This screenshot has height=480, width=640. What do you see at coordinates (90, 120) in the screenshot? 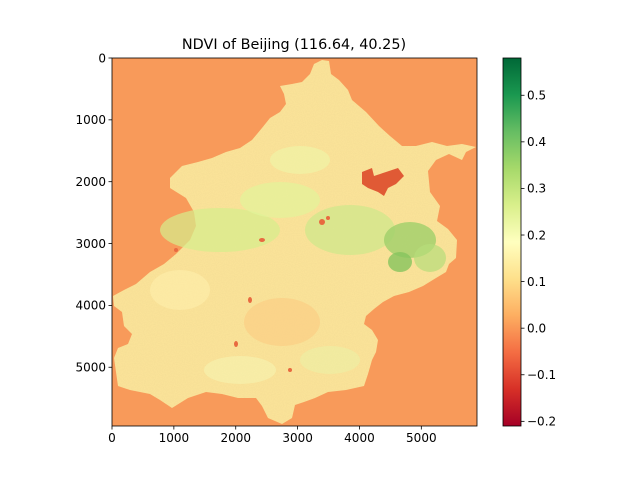
I see `y-tick-label: 1000` at bounding box center [90, 120].